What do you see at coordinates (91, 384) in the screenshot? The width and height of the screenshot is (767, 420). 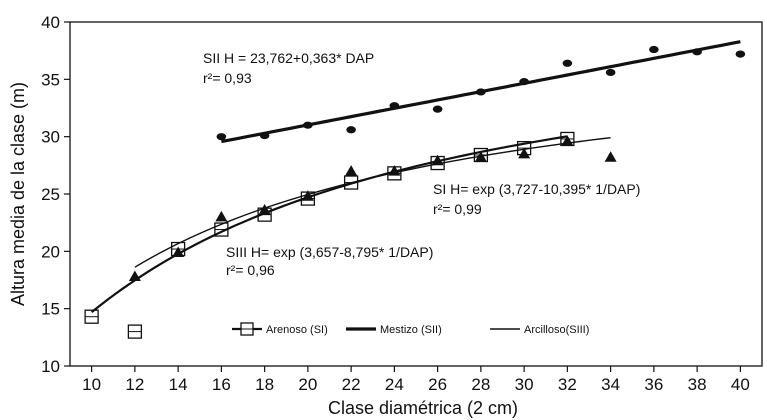 I see `x-tick-label: 10` at bounding box center [91, 384].